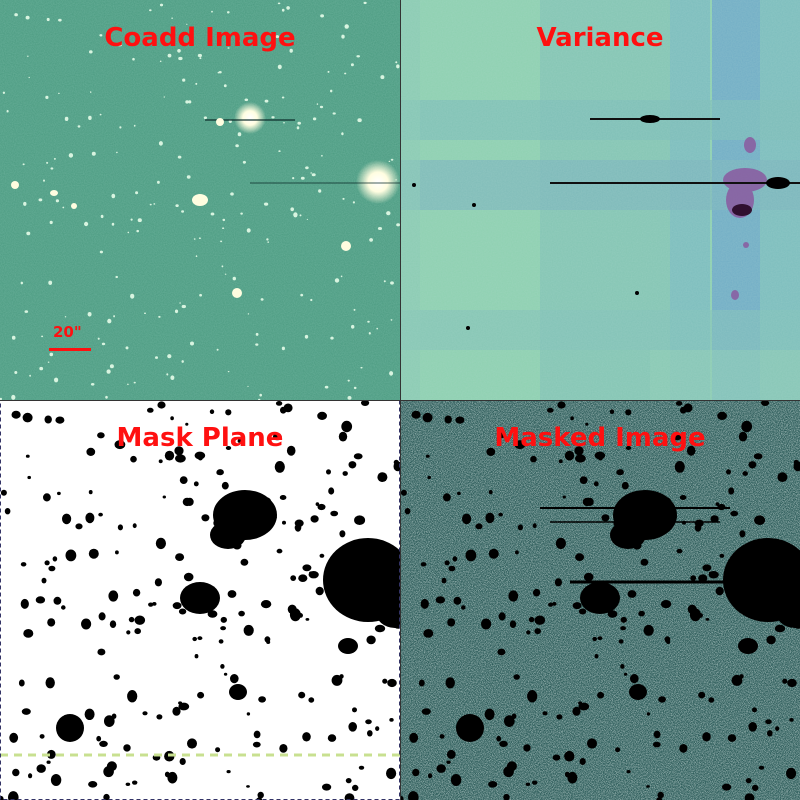  What do you see at coordinates (600, 38) in the screenshot?
I see `variance-title: Variance` at bounding box center [600, 38].